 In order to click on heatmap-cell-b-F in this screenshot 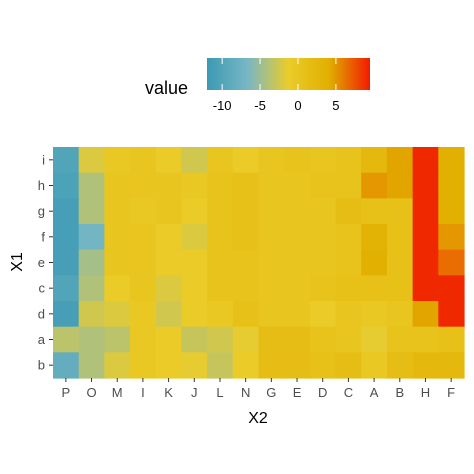, I will do `click(451, 365)`.